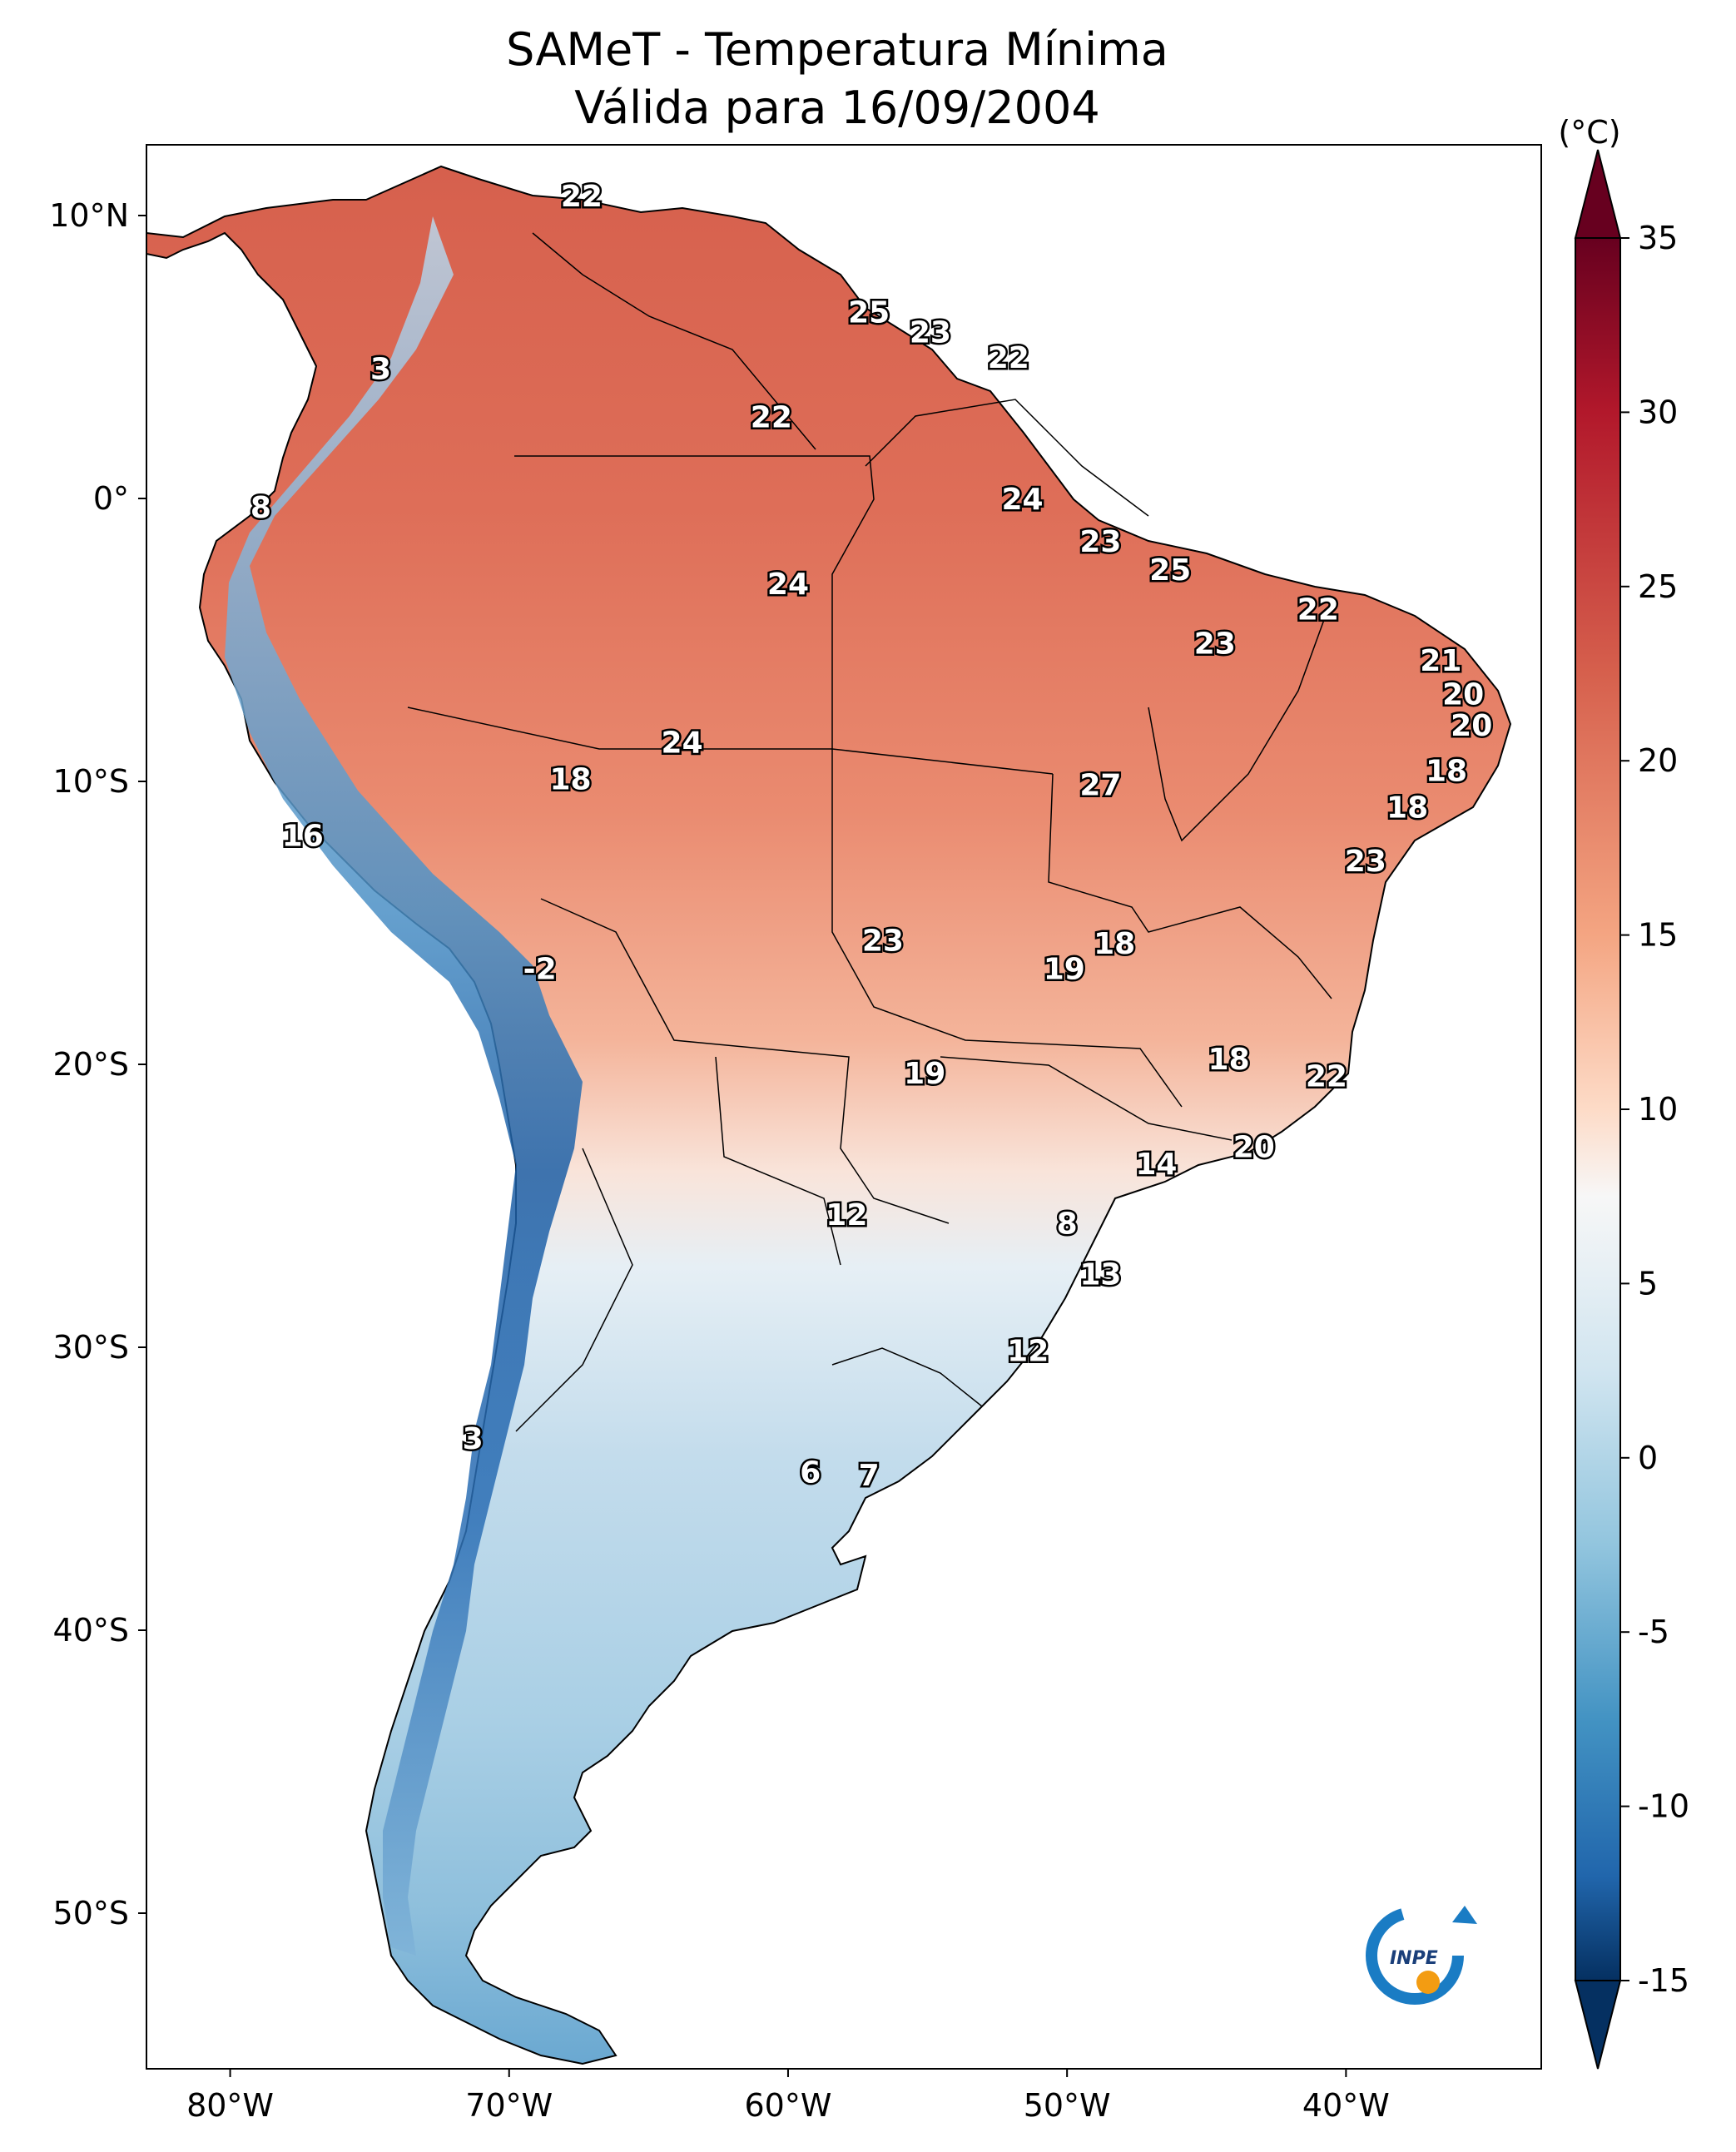 This screenshot has width=1736, height=2152. I want to click on latitude-ticks: 10°N 0° 10°S 20°S 30°S 40°S 50°S, so click(97, 1064).